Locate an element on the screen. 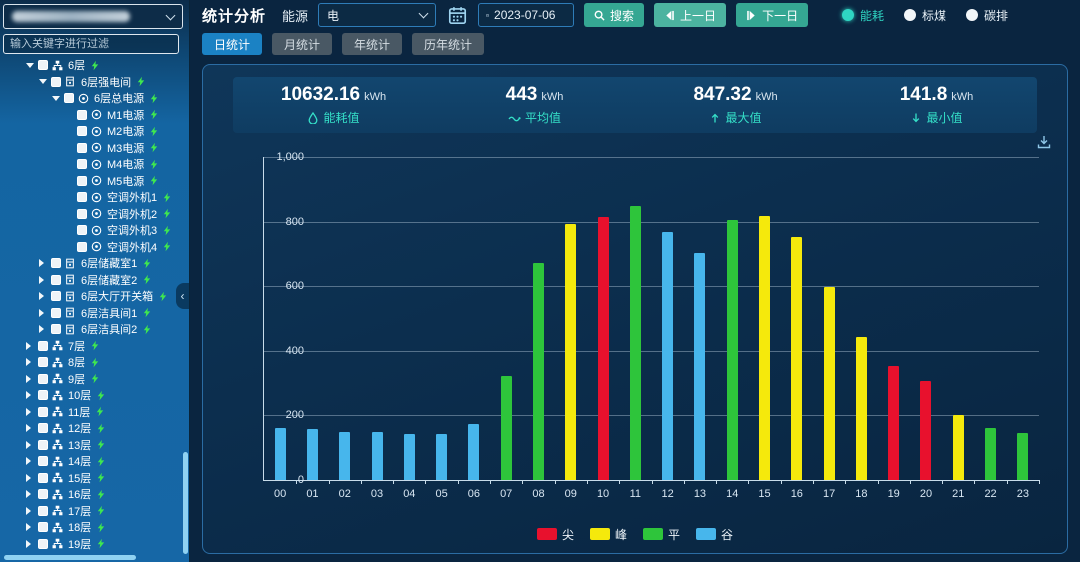 Image resolution: width=1080 pixels, height=562 pixels. tree-item: 8层 is located at coordinates (93, 362).